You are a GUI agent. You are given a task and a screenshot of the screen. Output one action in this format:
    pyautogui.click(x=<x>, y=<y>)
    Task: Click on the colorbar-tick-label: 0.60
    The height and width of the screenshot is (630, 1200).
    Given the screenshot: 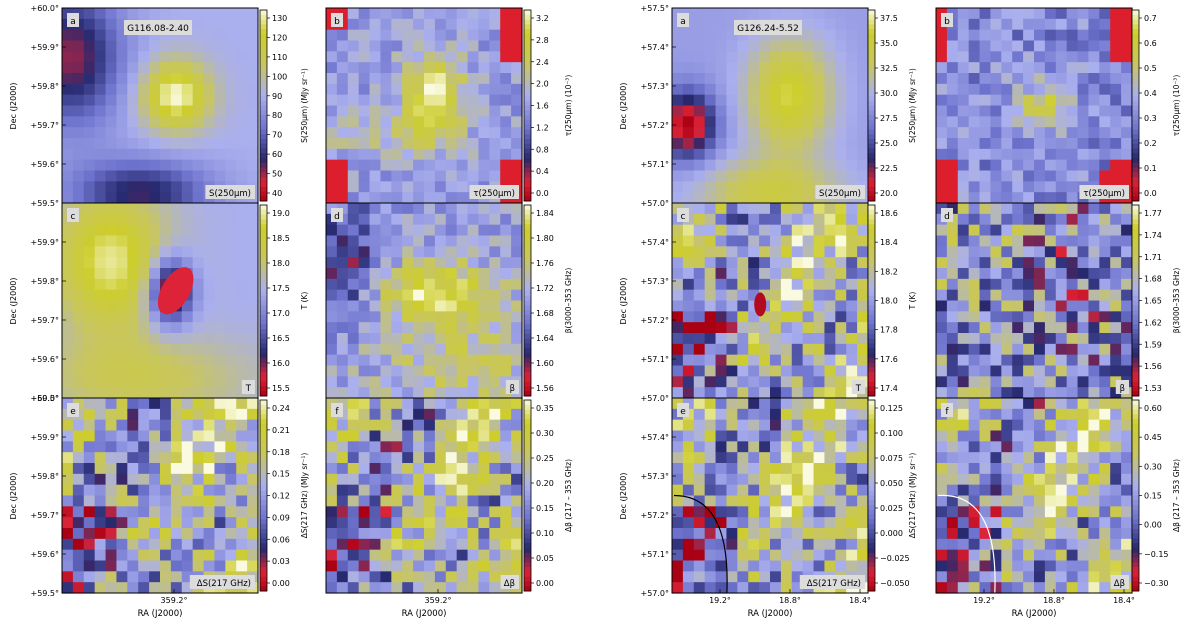 What is the action you would take?
    pyautogui.click(x=1153, y=408)
    